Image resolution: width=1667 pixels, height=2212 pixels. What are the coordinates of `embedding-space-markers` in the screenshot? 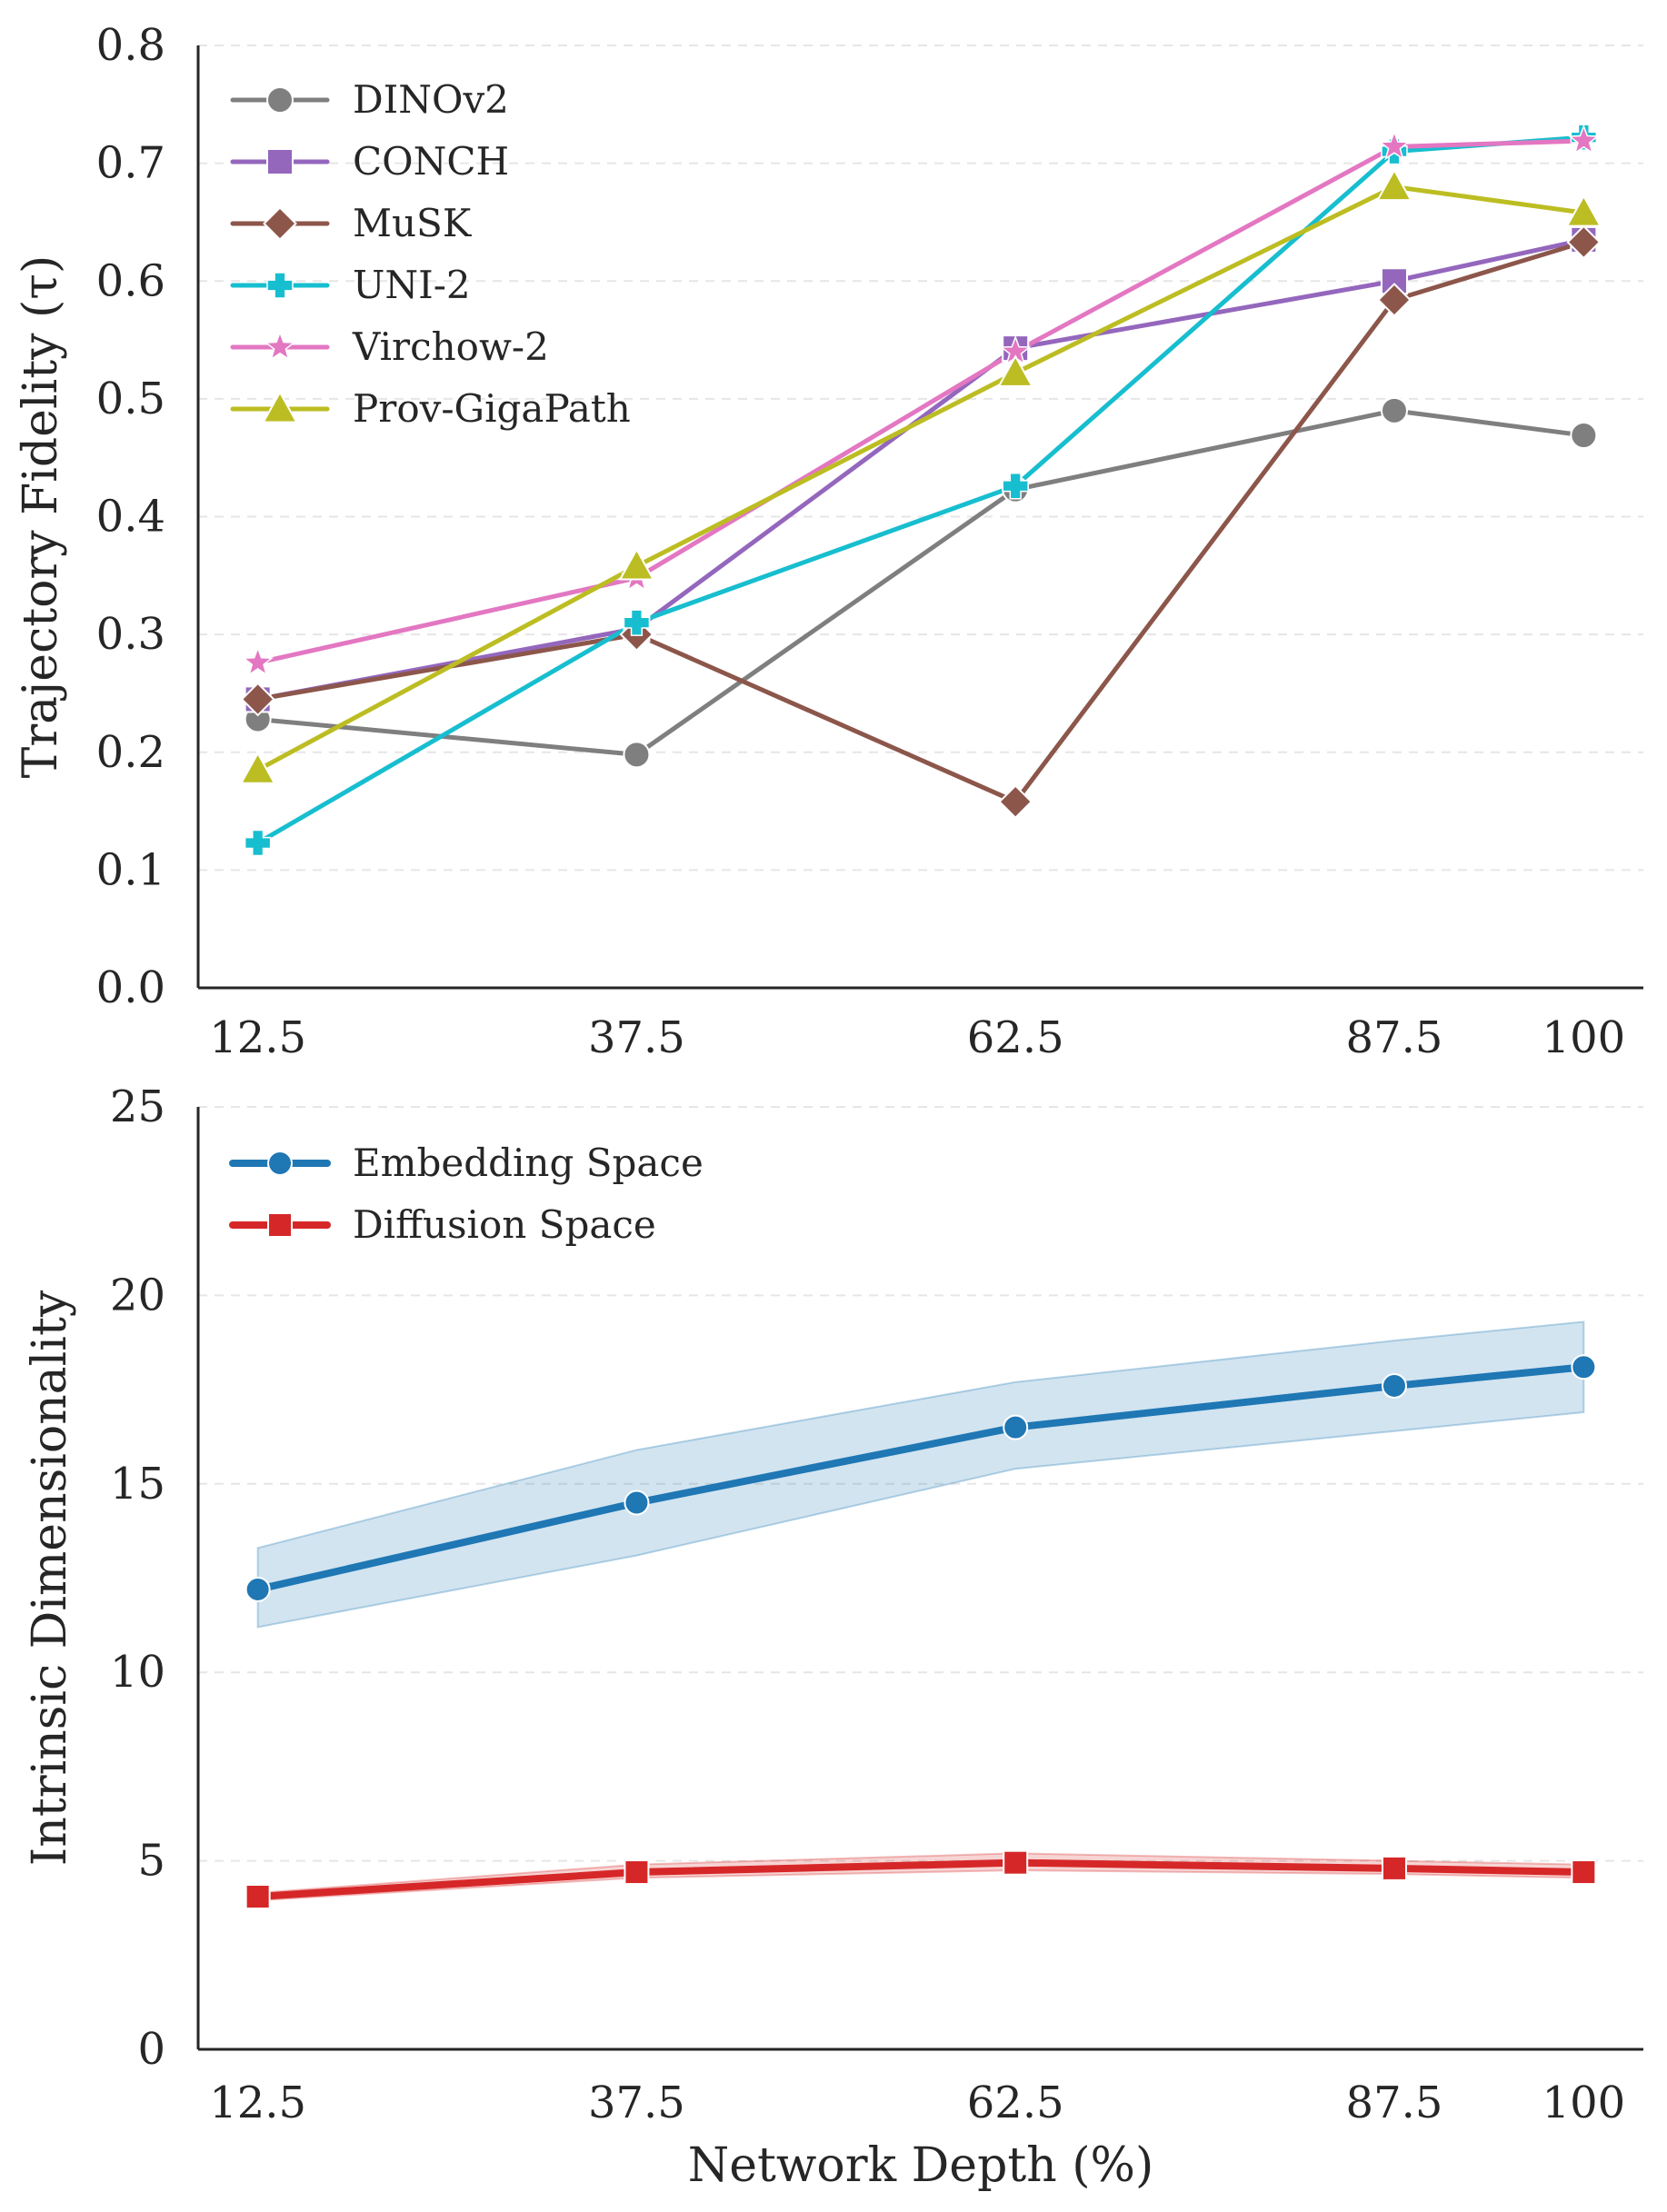 It's located at (921, 1478).